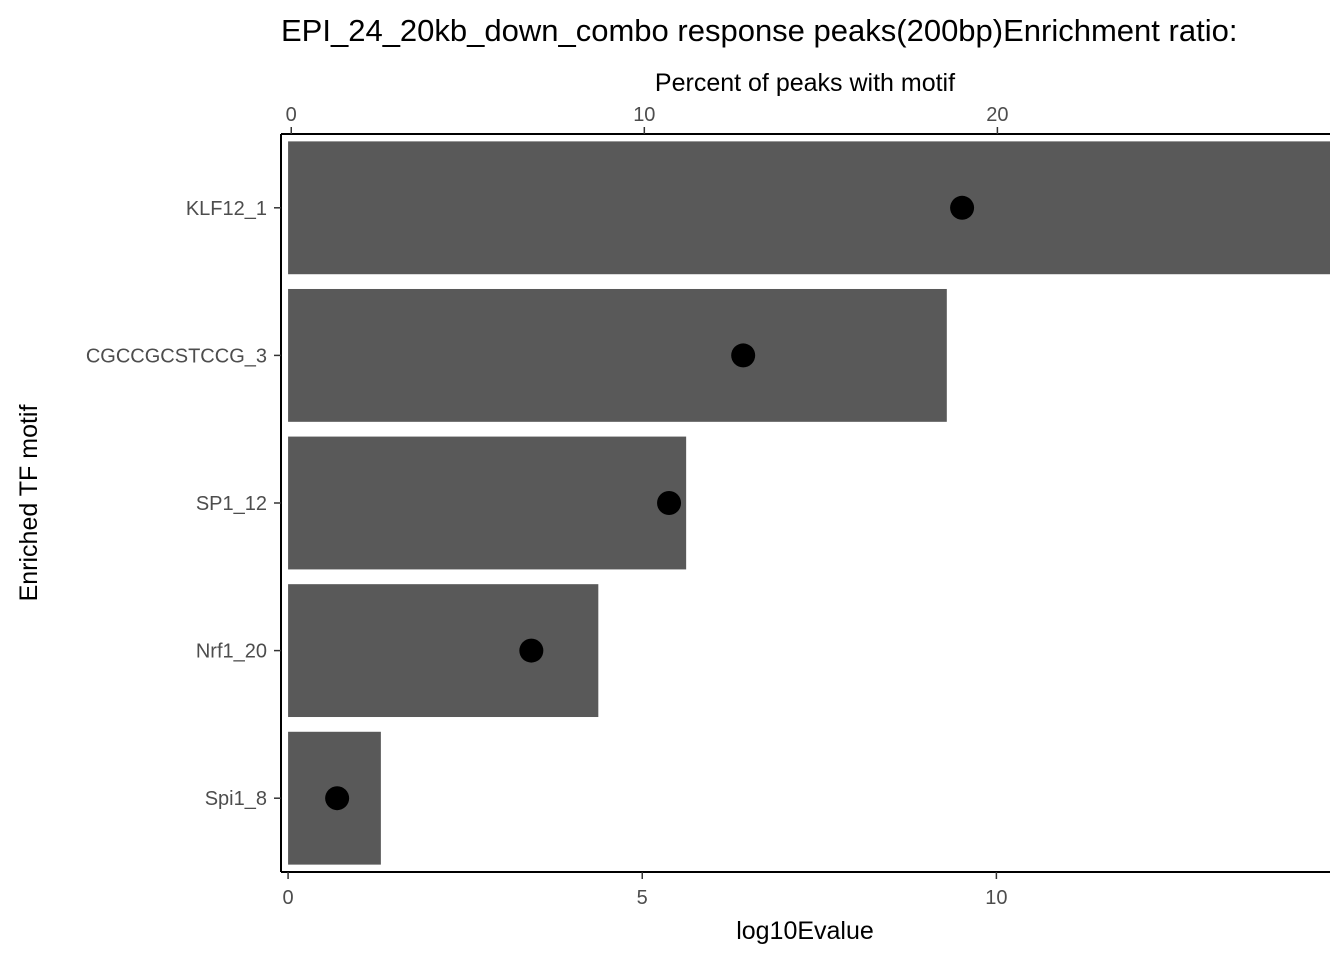  Describe the element at coordinates (231, 652) in the screenshot. I see `y-tick-label: Nrf1_20` at that location.